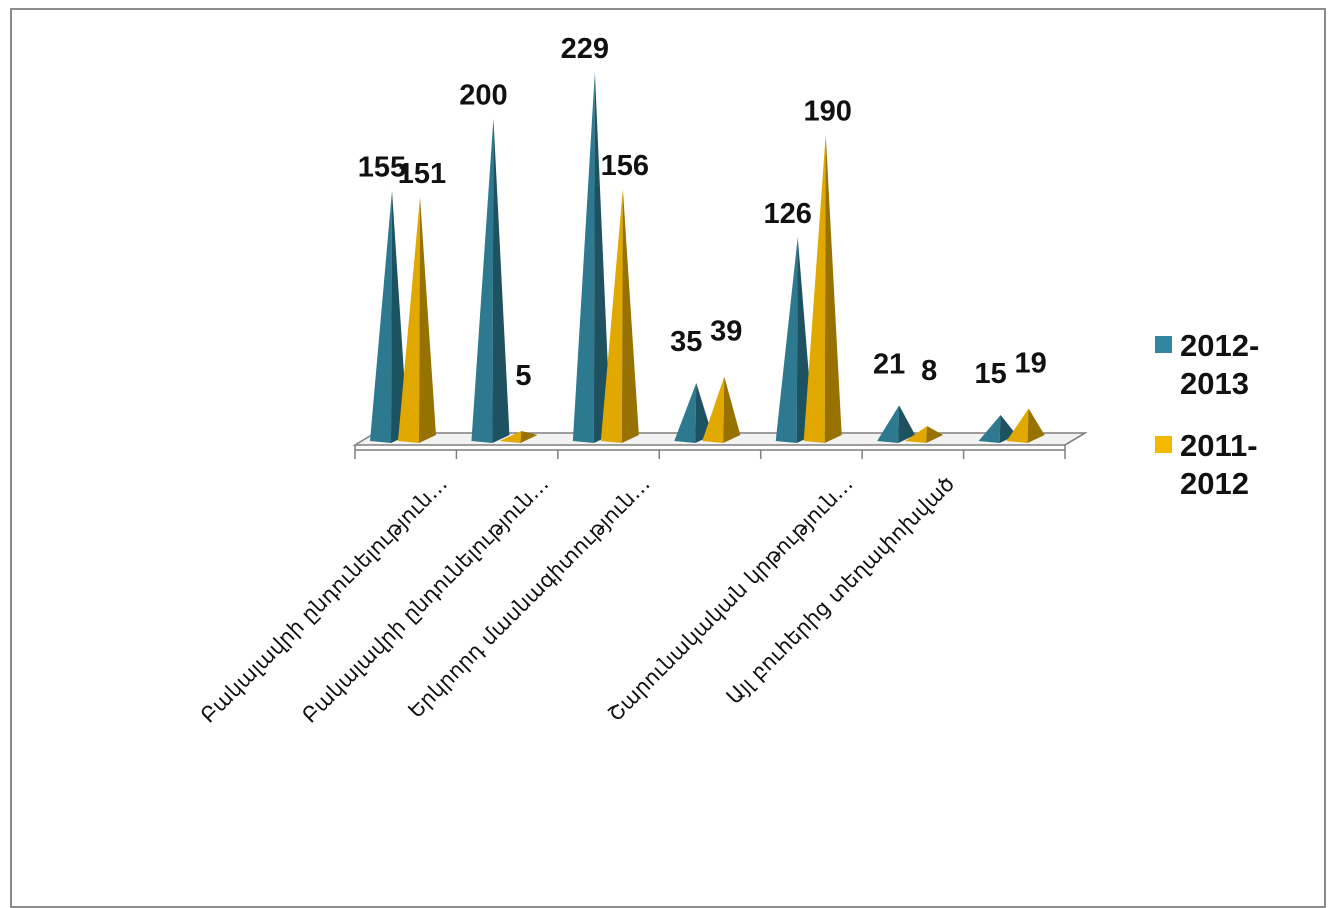 This screenshot has height=908, width=1338. Describe the element at coordinates (1214, 383) in the screenshot. I see `legend-label-1-line2: 2013` at that location.